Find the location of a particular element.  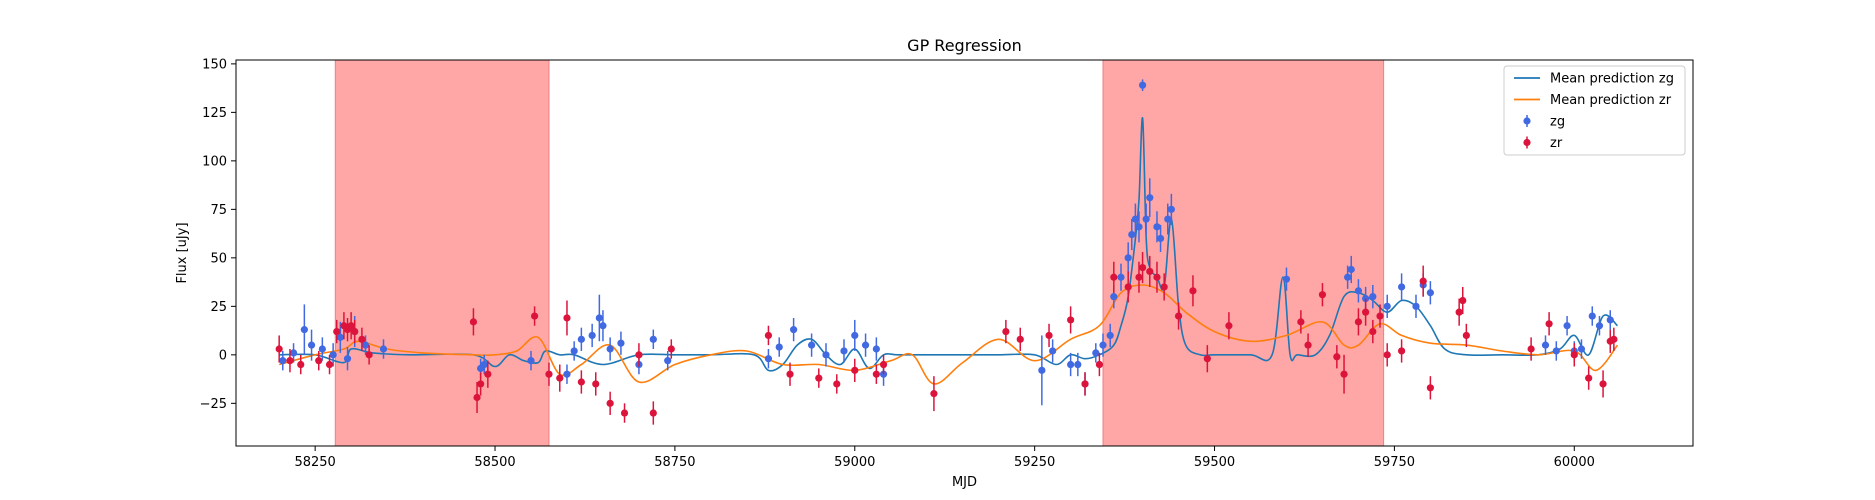

x-tick-label: 59750 is located at coordinates (1394, 462).